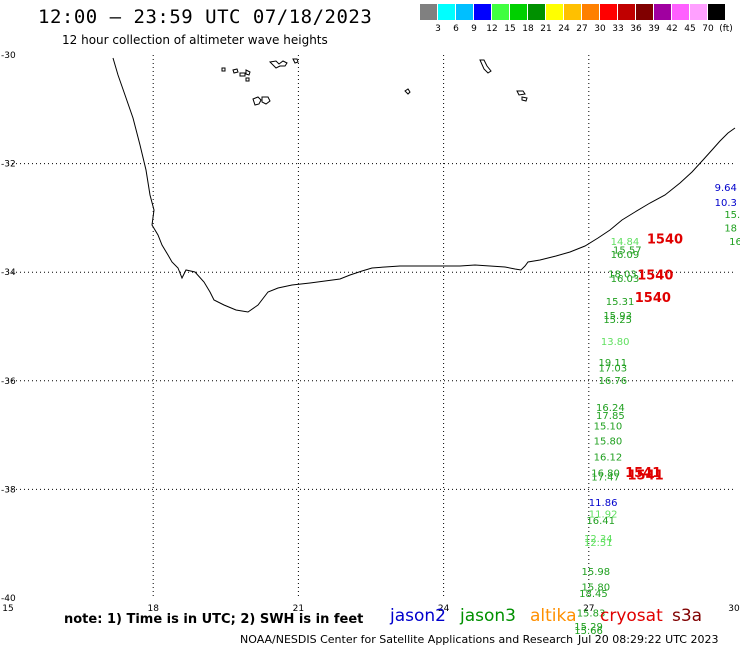 The image size is (740, 650). I want to click on wave-height-label: 12.51, so click(598, 543).